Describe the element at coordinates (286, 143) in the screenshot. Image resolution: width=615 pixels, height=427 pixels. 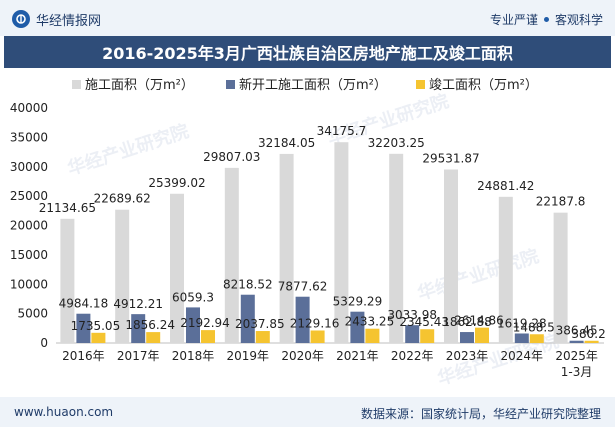
I see `data-label-s0-4: 32184.05` at that location.